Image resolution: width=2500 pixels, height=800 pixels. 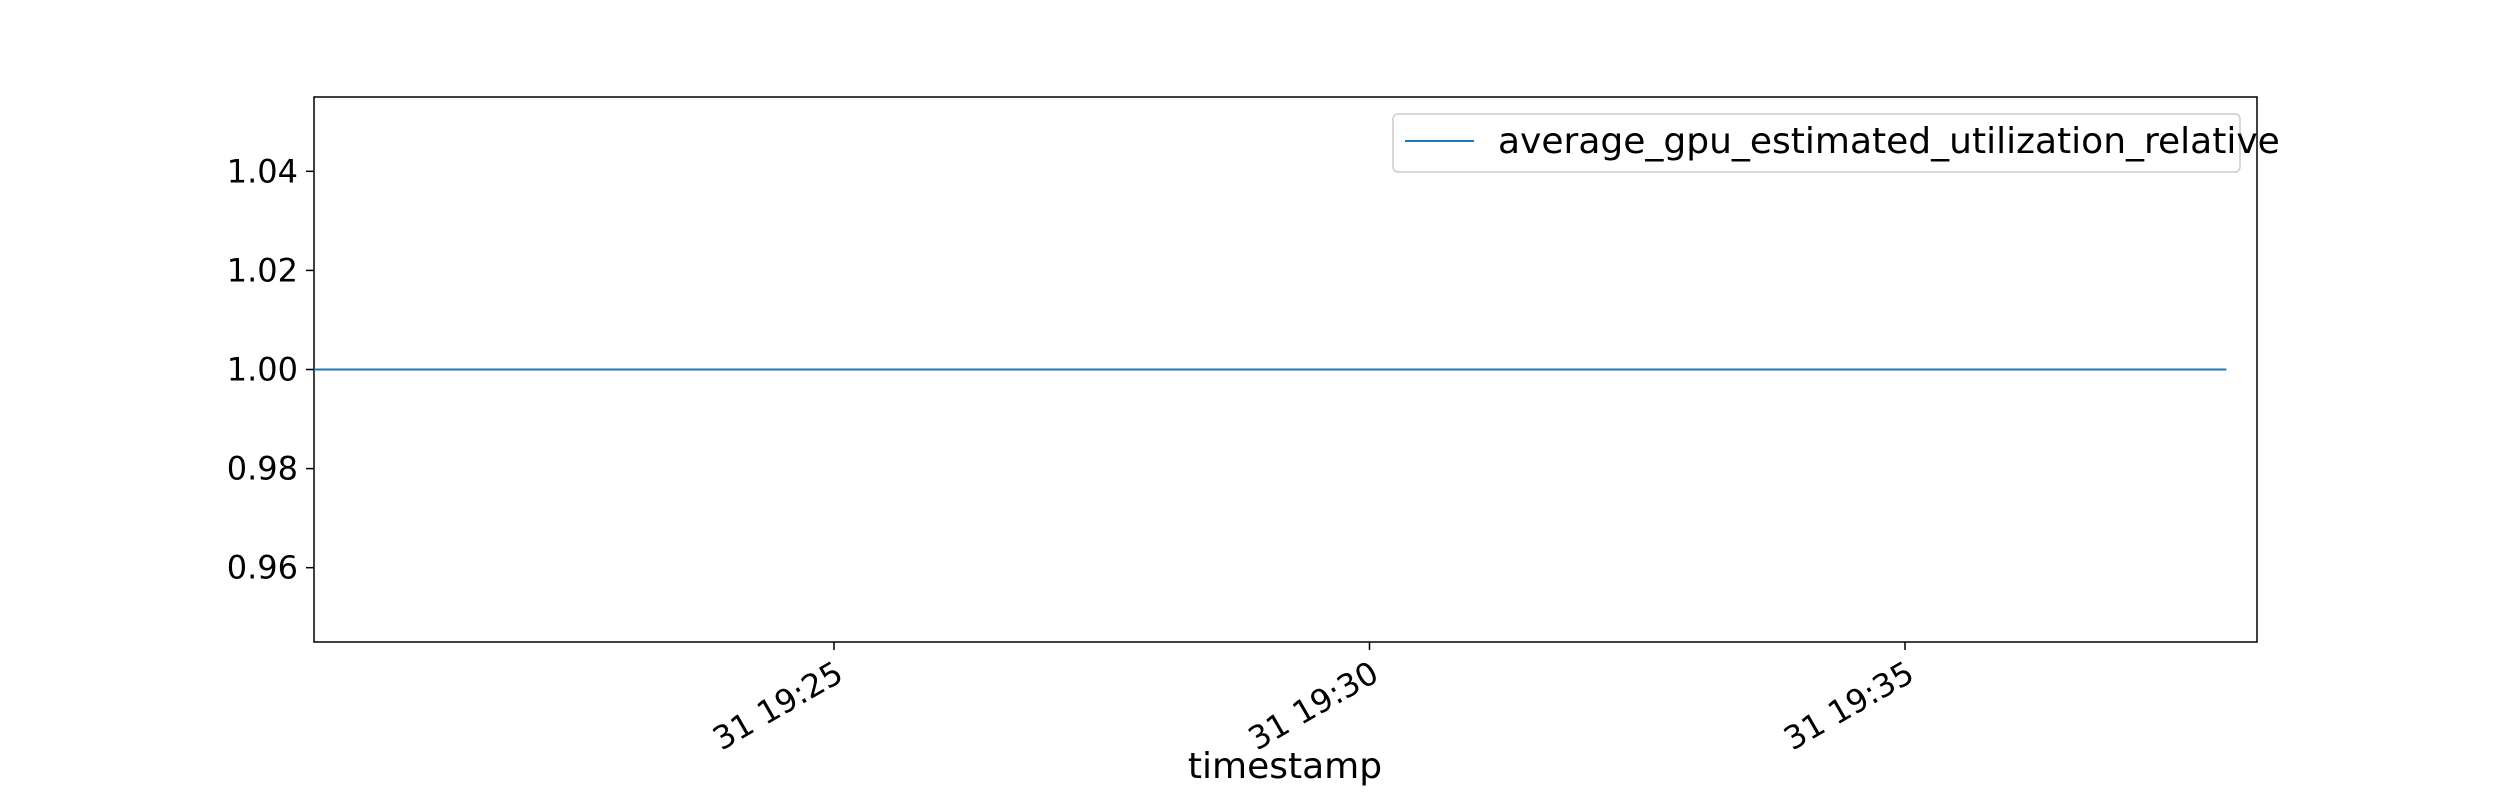 I want to click on legend-box, so click(x=1816, y=143).